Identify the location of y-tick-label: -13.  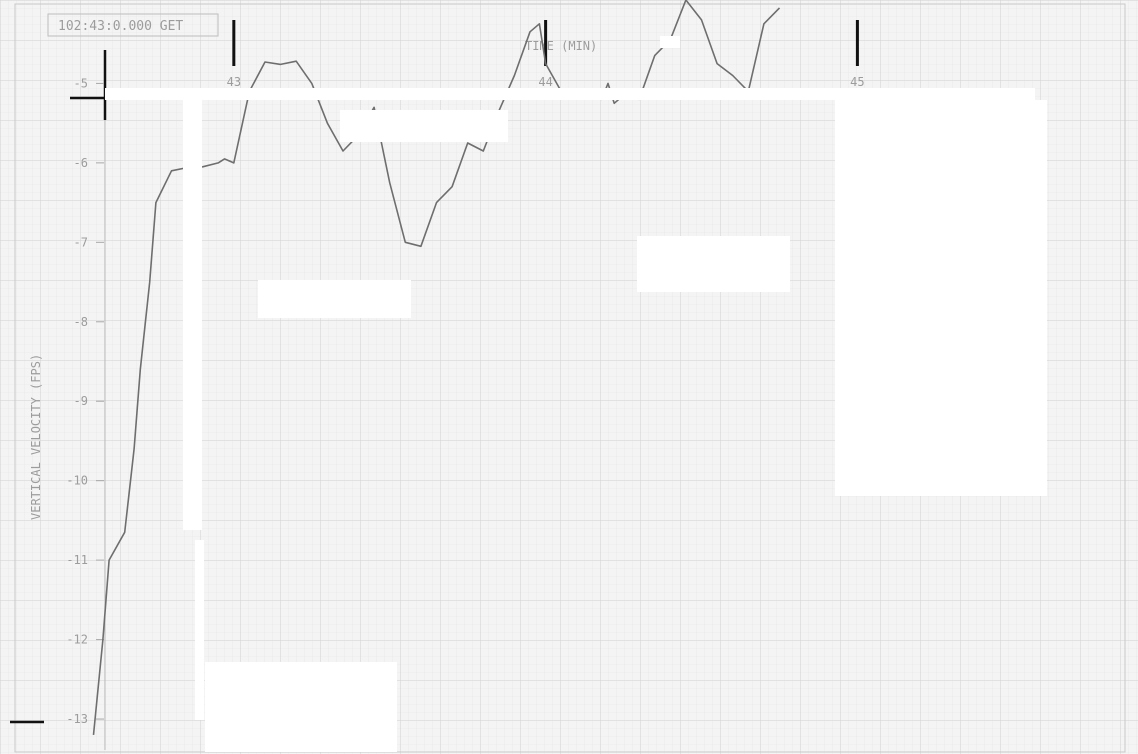
(77, 719).